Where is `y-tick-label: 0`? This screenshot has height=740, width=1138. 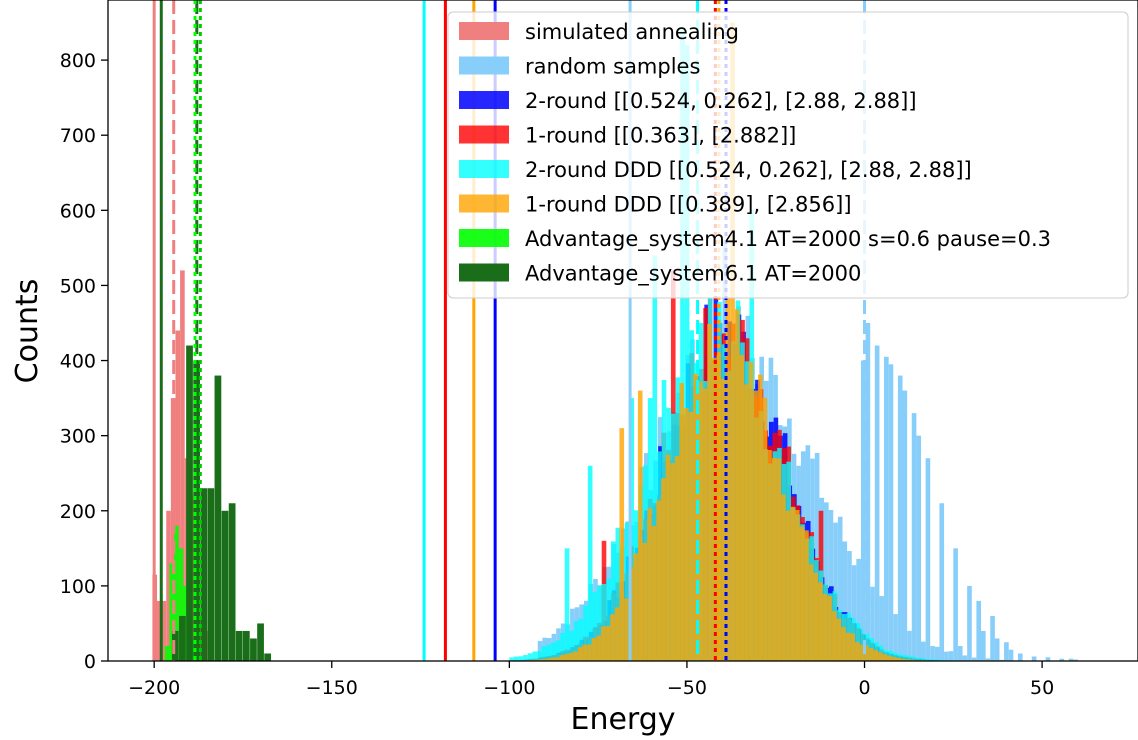
y-tick-label: 0 is located at coordinates (90, 662).